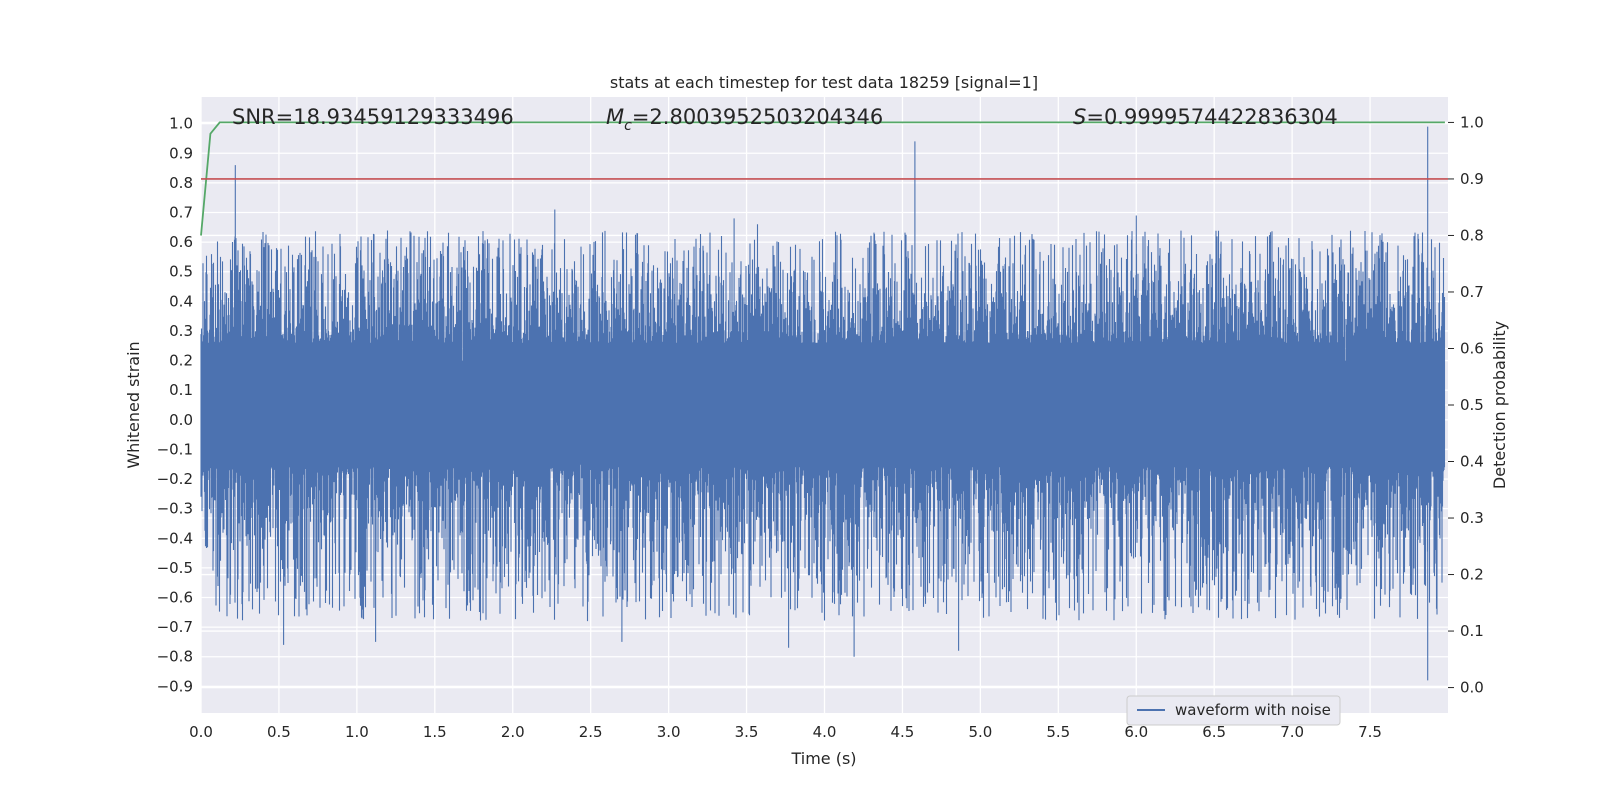  What do you see at coordinates (1472, 462) in the screenshot?
I see `y2-tick-label: 0.4` at bounding box center [1472, 462].